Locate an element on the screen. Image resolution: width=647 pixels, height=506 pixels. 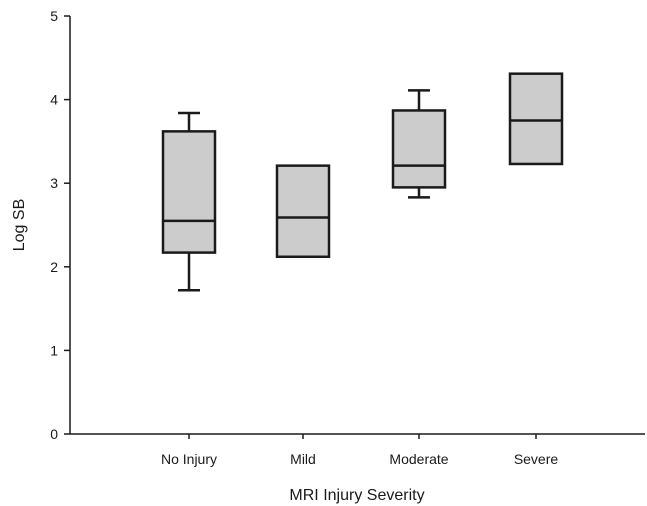
y-tick-label: 3 is located at coordinates (54, 183).